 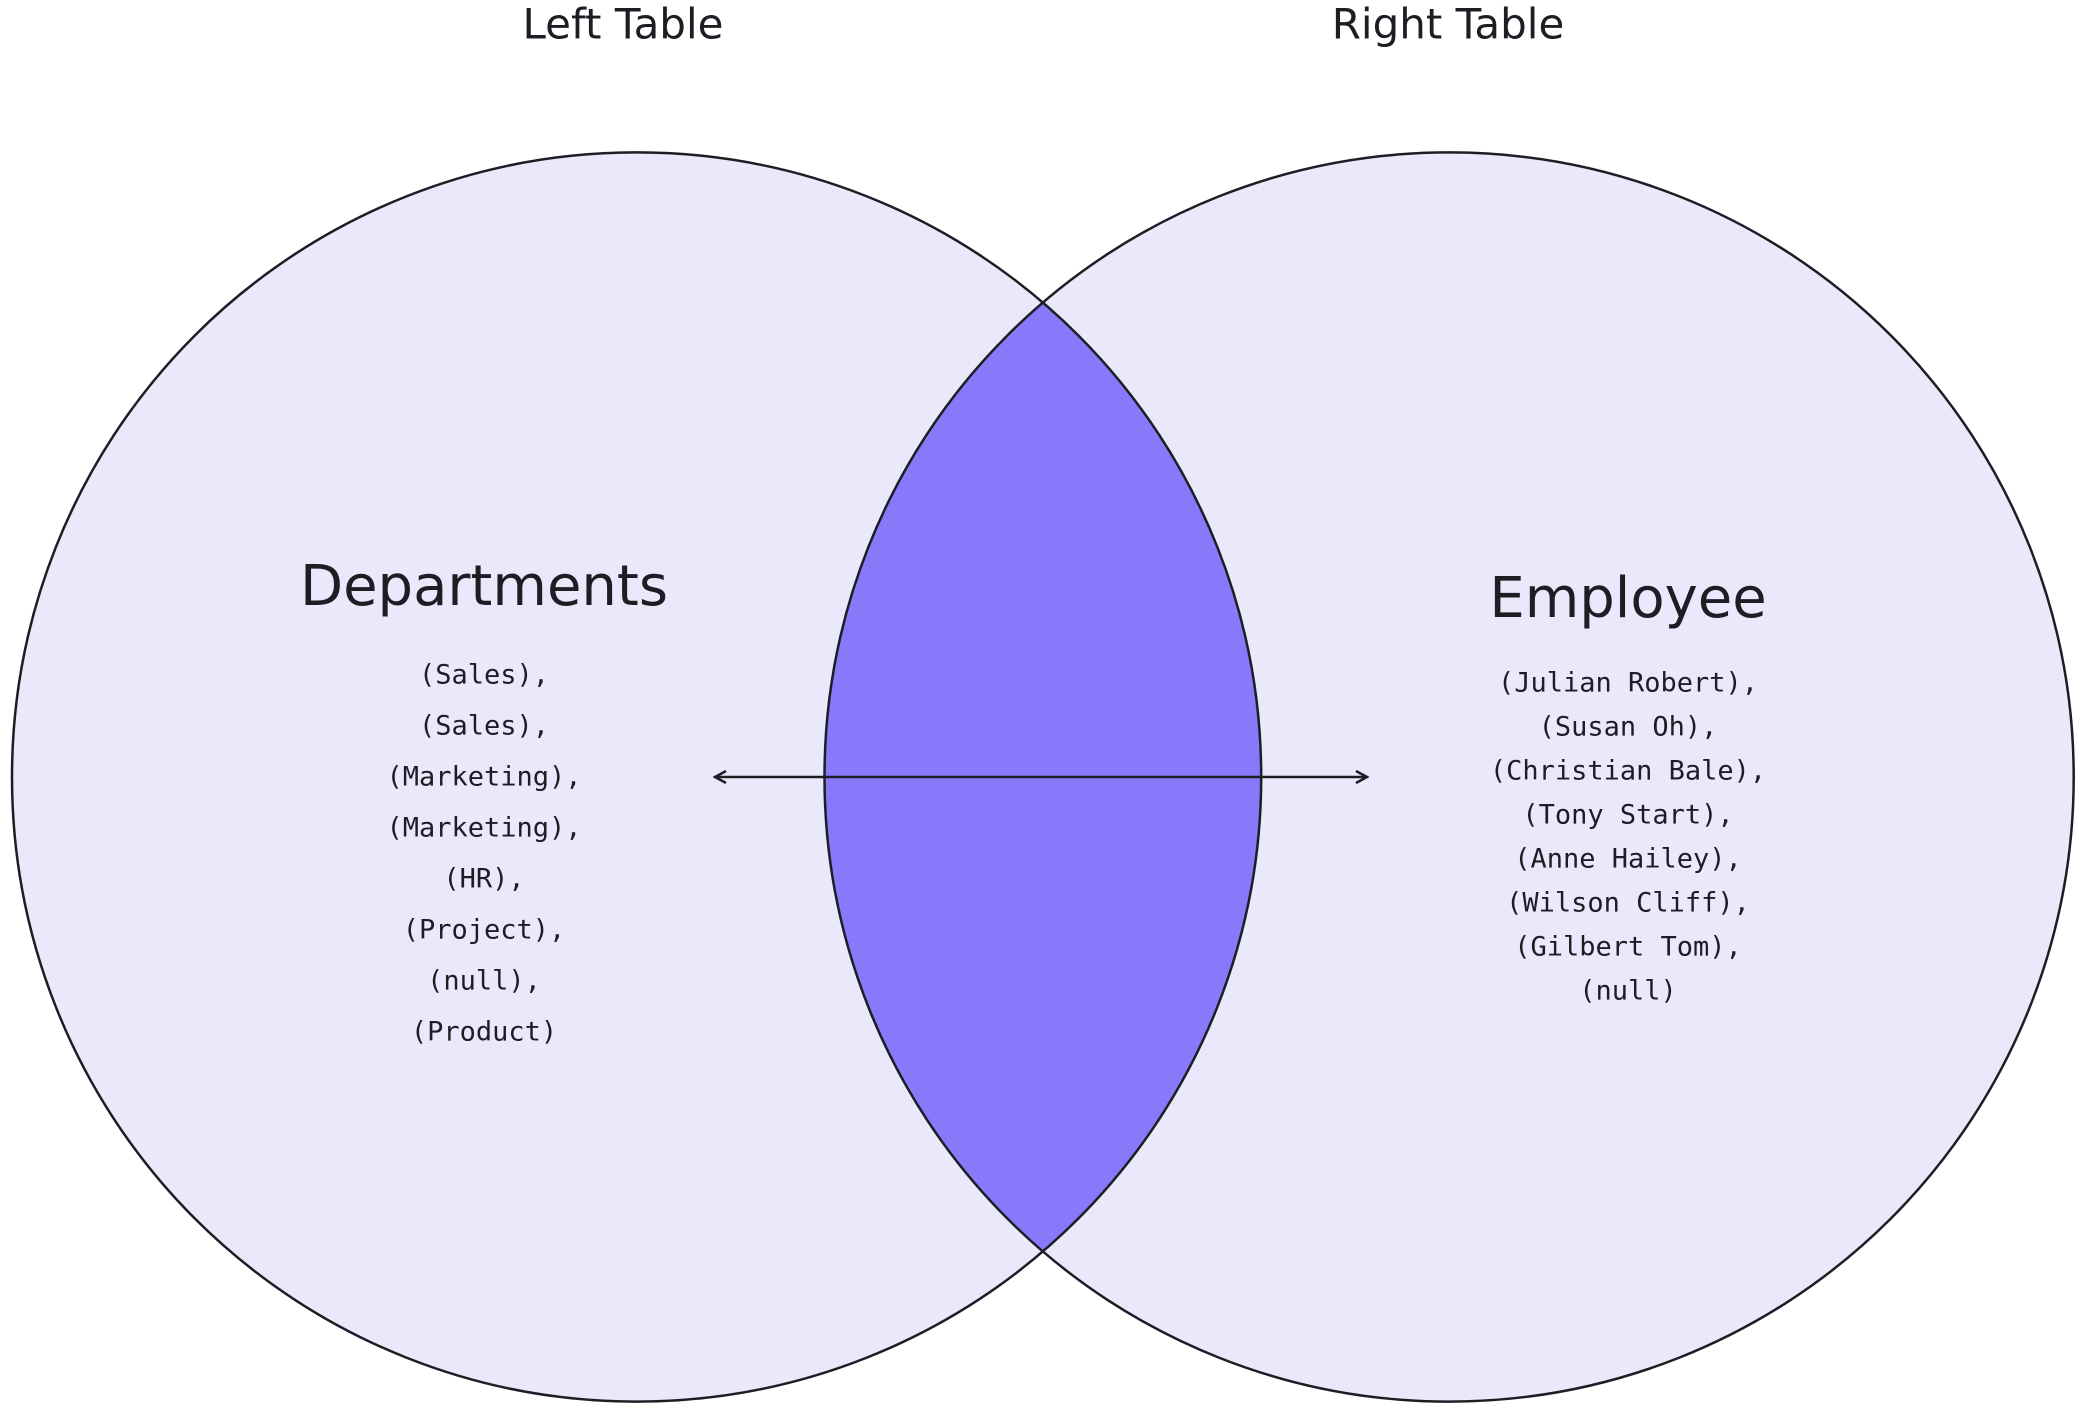 What do you see at coordinates (484, 930) in the screenshot?
I see `left-row: (Project),` at bounding box center [484, 930].